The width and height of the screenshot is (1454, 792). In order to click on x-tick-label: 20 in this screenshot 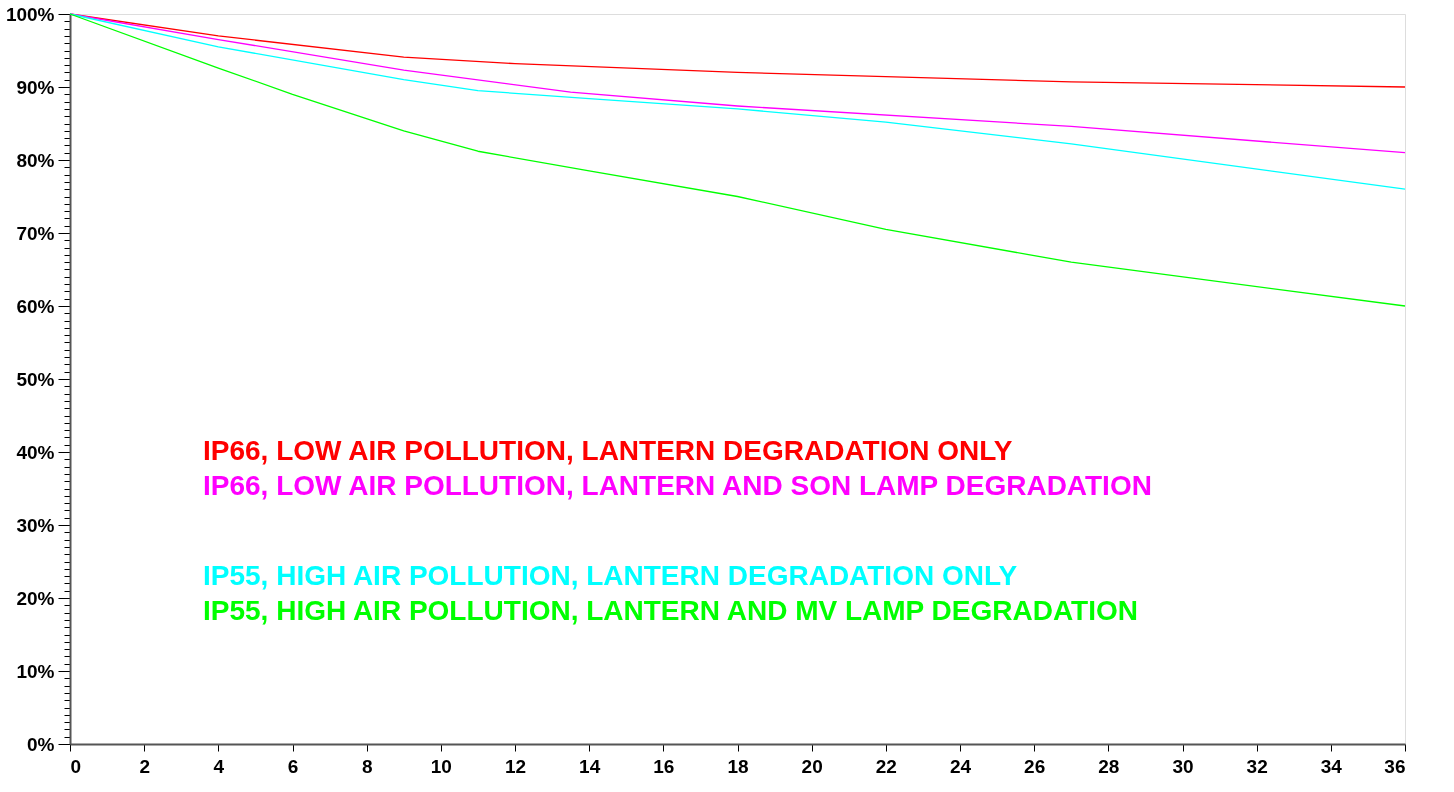, I will do `click(812, 766)`.